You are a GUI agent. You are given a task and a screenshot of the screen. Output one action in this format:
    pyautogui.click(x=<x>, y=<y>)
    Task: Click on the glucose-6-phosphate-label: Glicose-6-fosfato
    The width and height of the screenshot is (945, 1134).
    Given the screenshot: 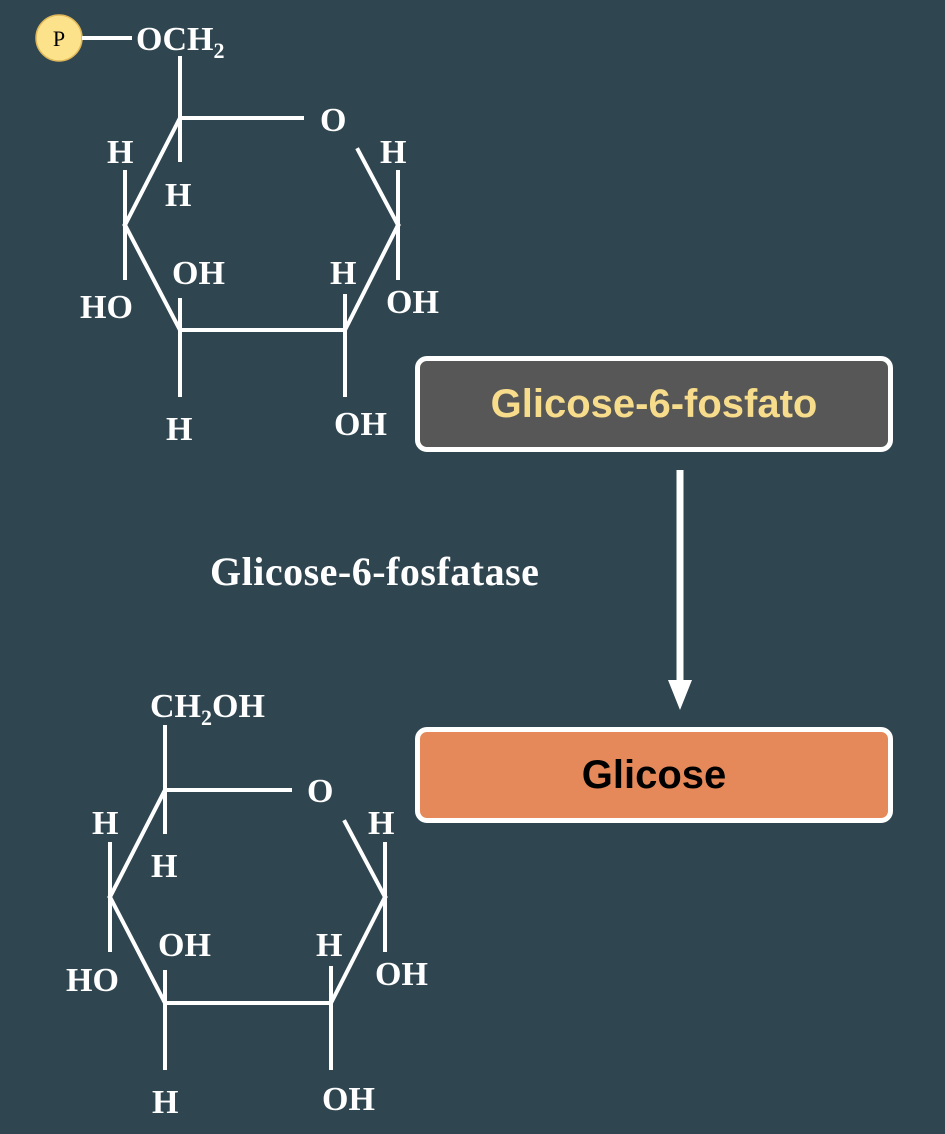 What is the action you would take?
    pyautogui.click(x=654, y=403)
    